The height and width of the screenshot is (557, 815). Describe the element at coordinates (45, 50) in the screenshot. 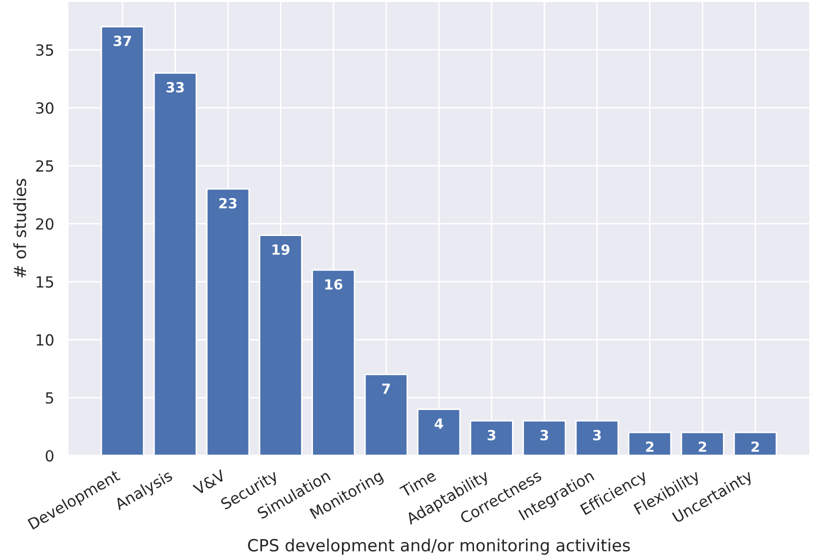

I see `y-tick-label: 35` at that location.